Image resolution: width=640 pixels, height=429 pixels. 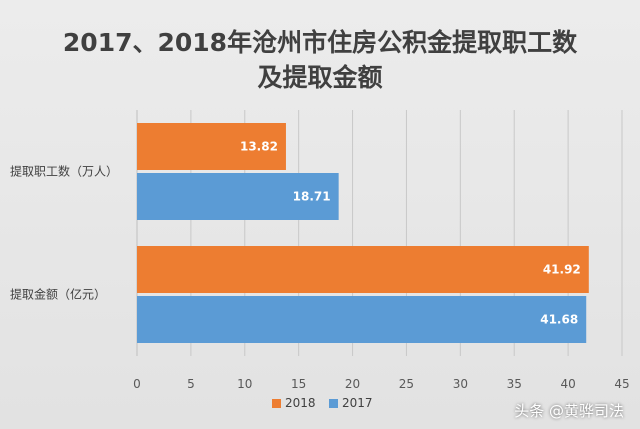 I want to click on x-tick-label: 15, so click(x=298, y=384).